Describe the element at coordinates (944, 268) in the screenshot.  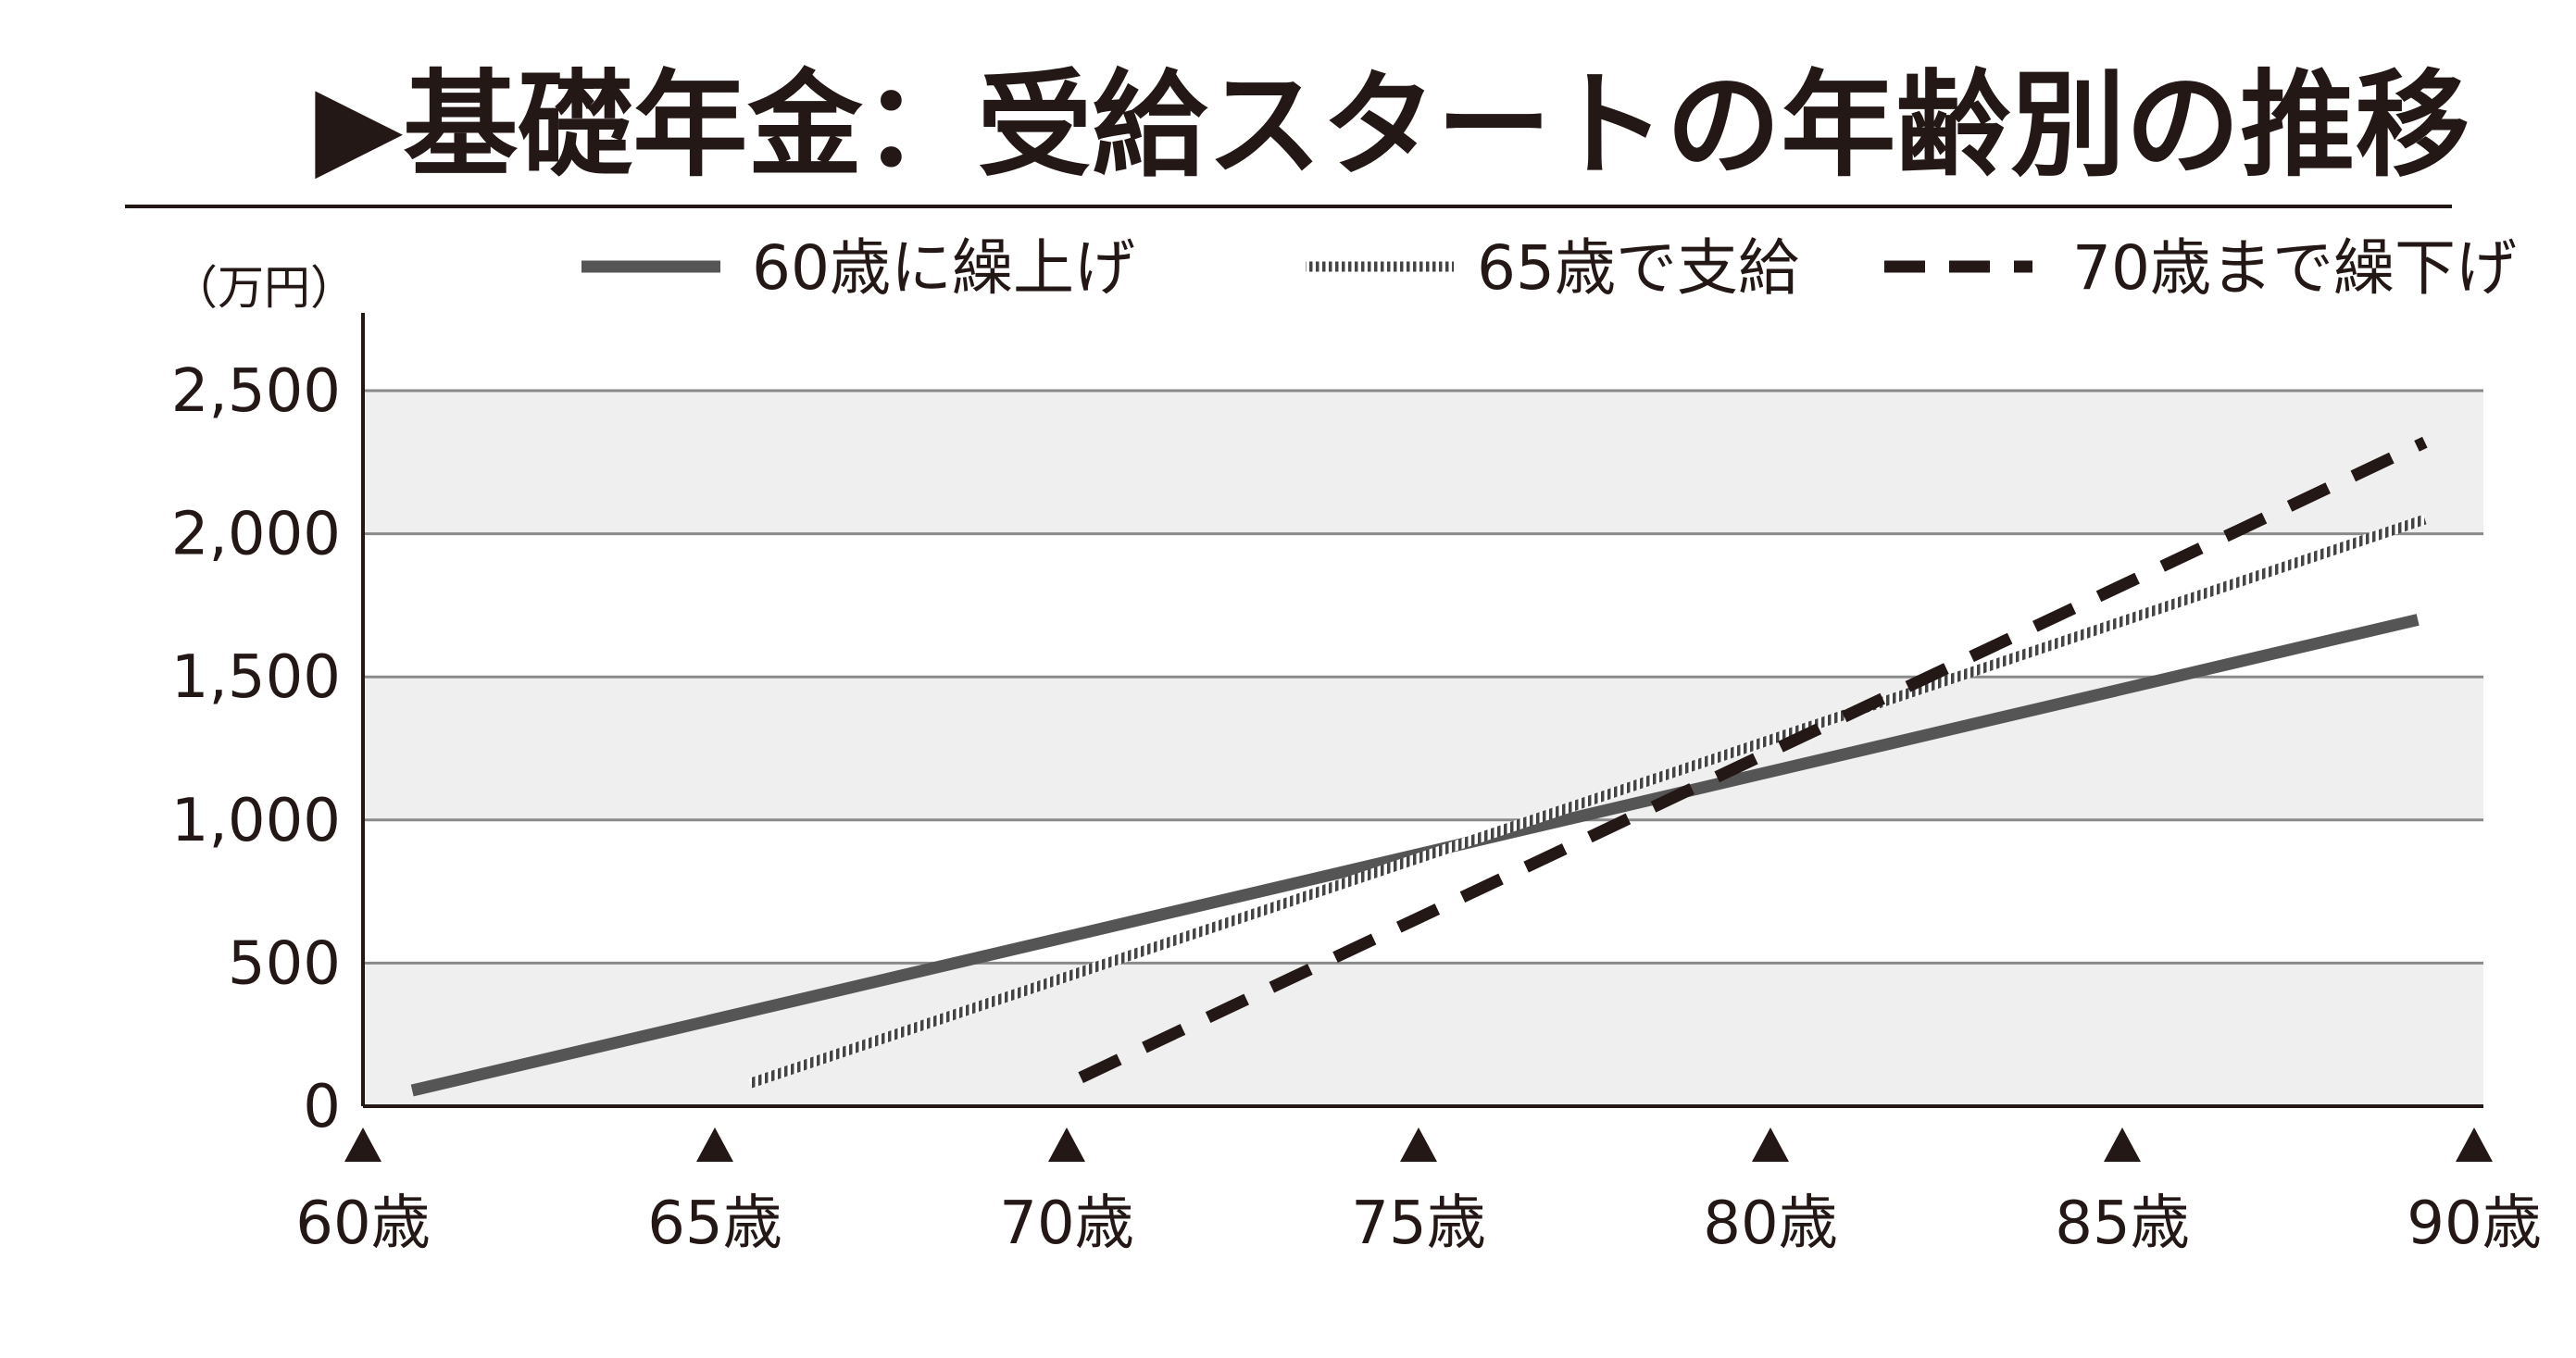
I see `legend-label-1: 60歳に繰上げ` at that location.